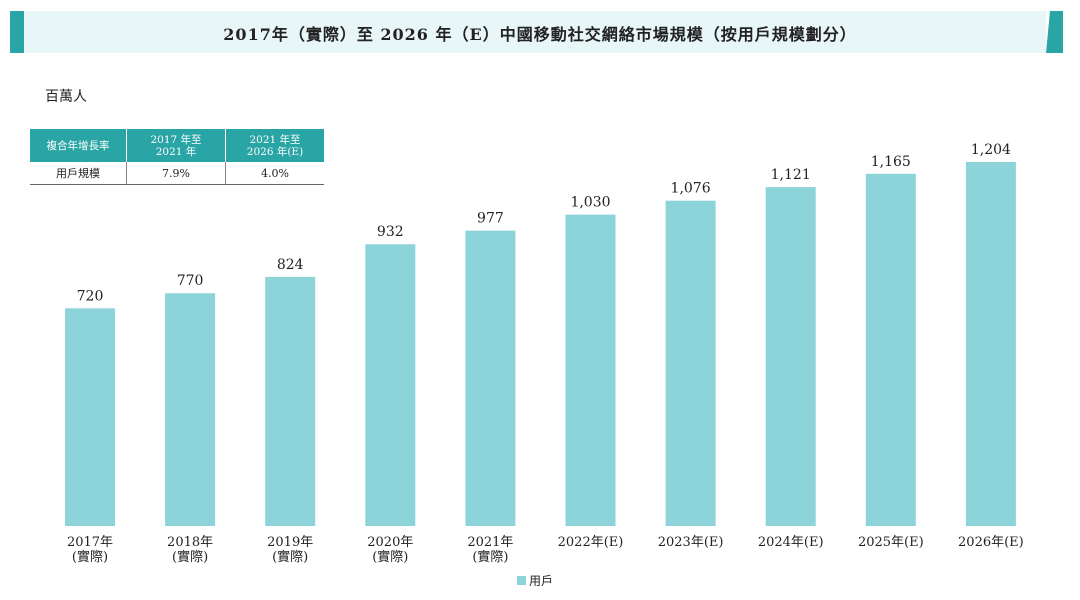  What do you see at coordinates (791, 175) in the screenshot?
I see `data-label-7: 1,121` at bounding box center [791, 175].